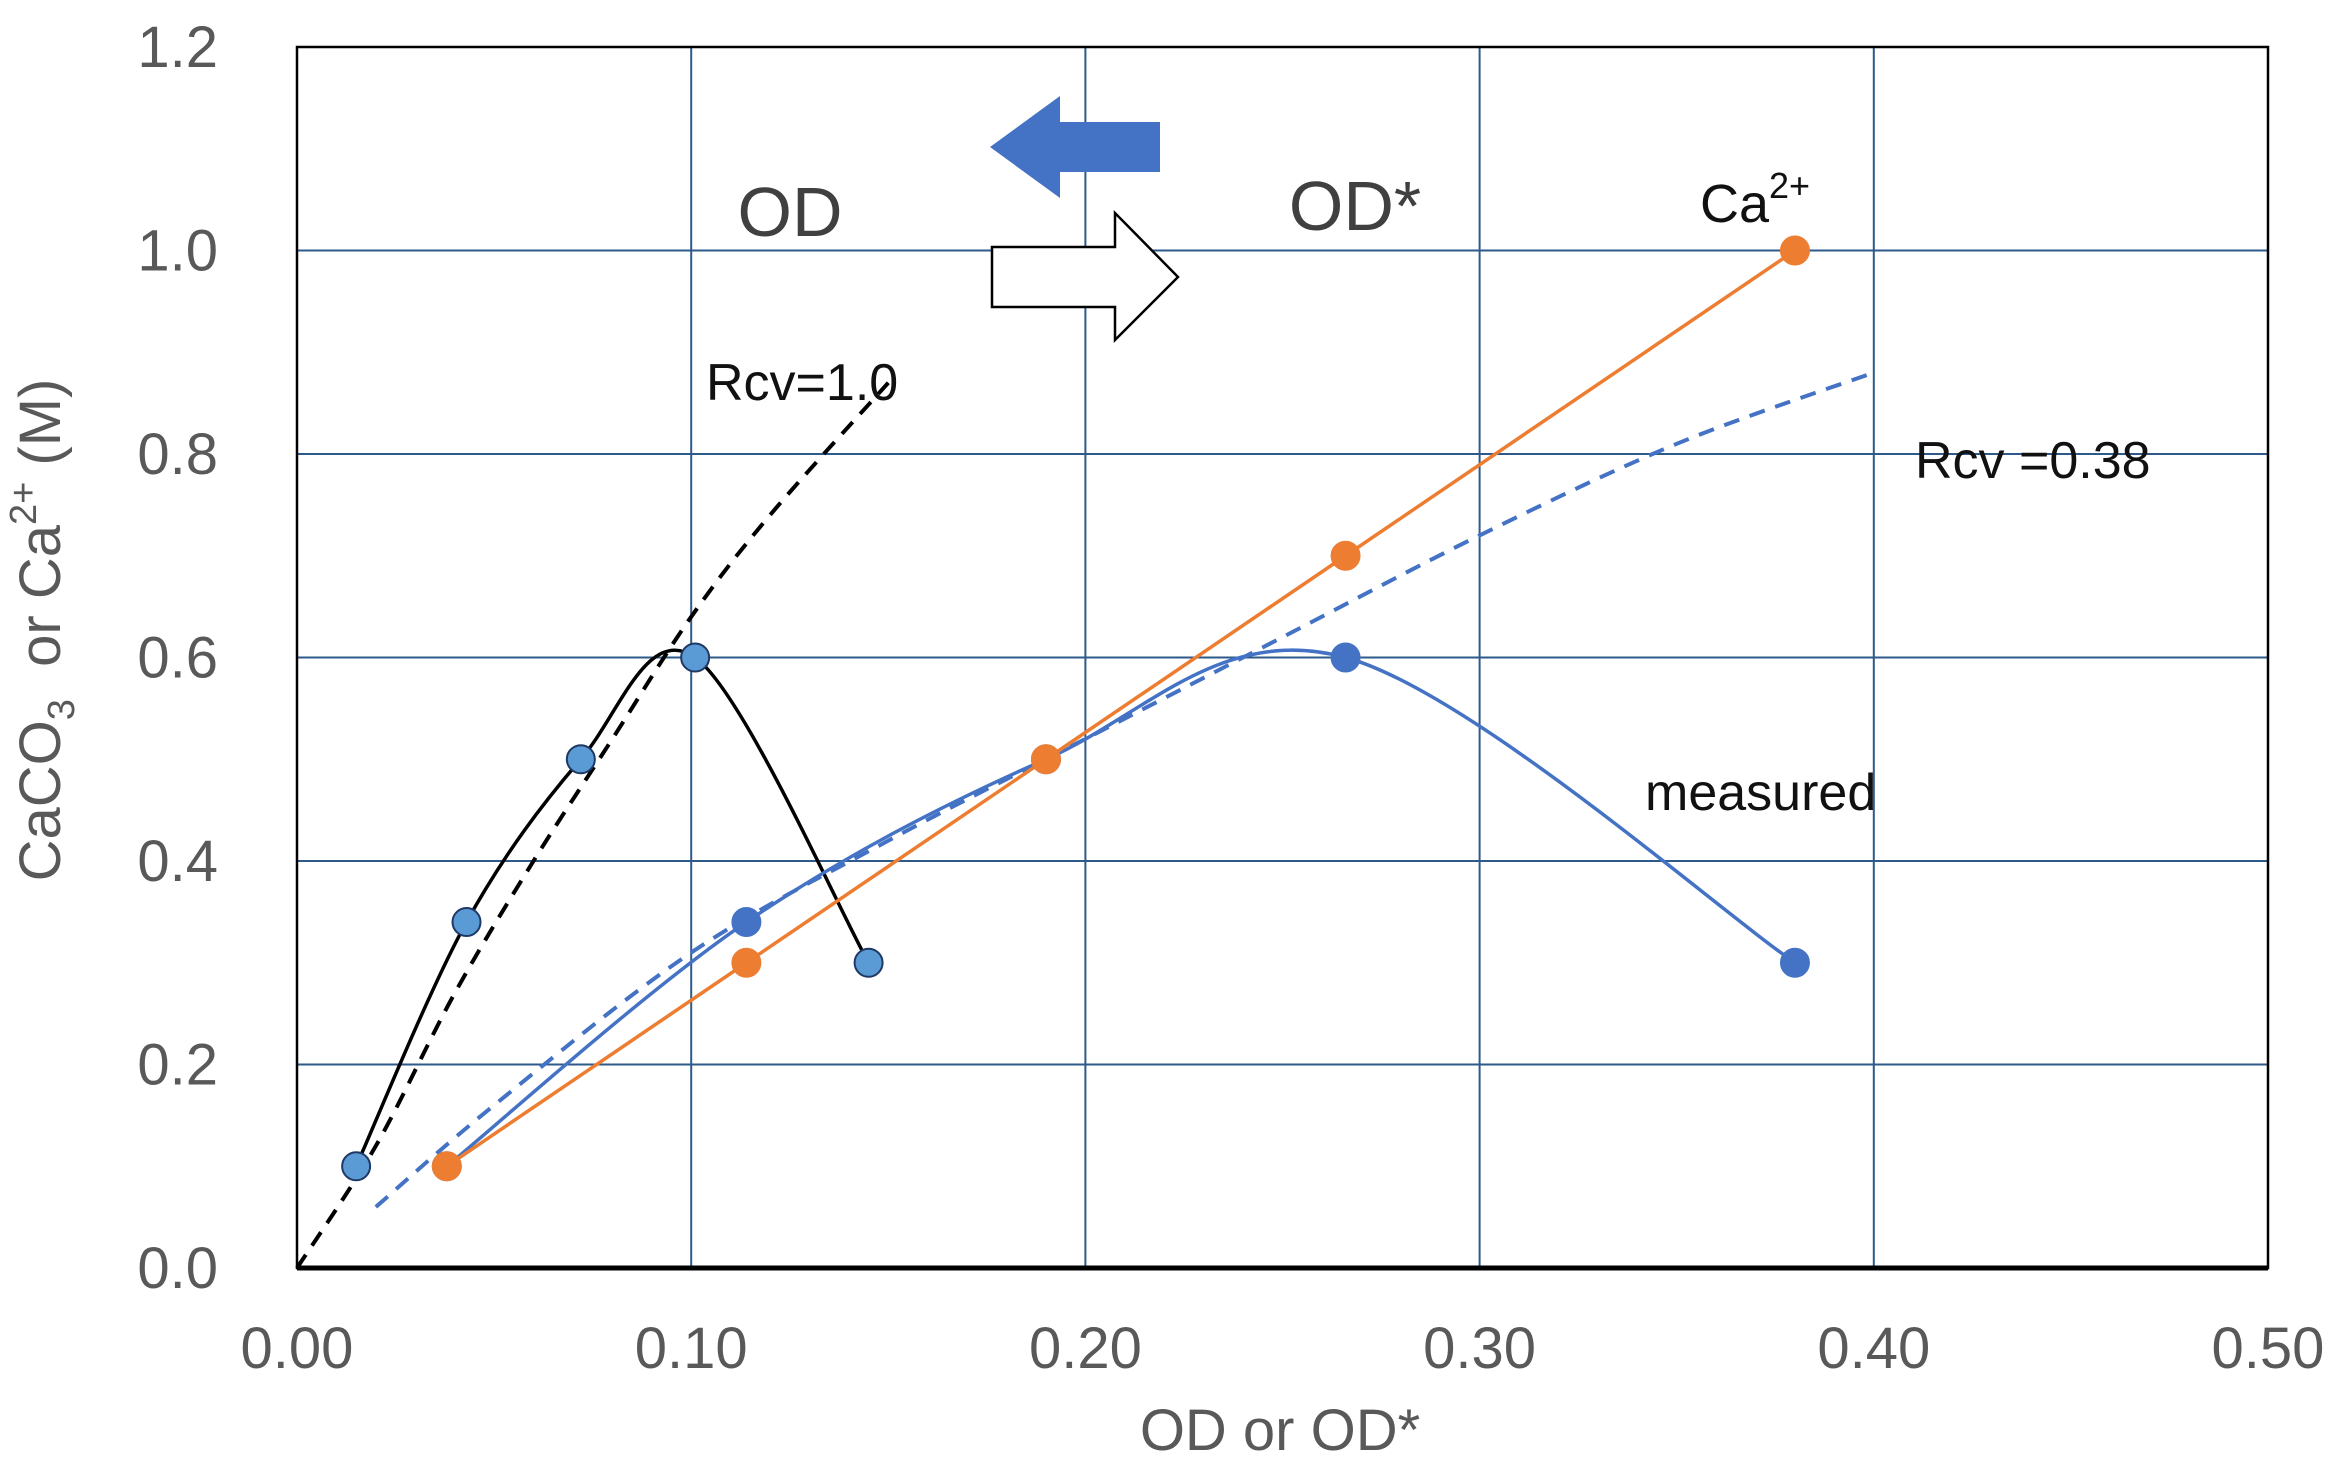 Image resolution: width=2330 pixels, height=1476 pixels. I want to click on y-tick-label: 0.0, so click(177, 1268).